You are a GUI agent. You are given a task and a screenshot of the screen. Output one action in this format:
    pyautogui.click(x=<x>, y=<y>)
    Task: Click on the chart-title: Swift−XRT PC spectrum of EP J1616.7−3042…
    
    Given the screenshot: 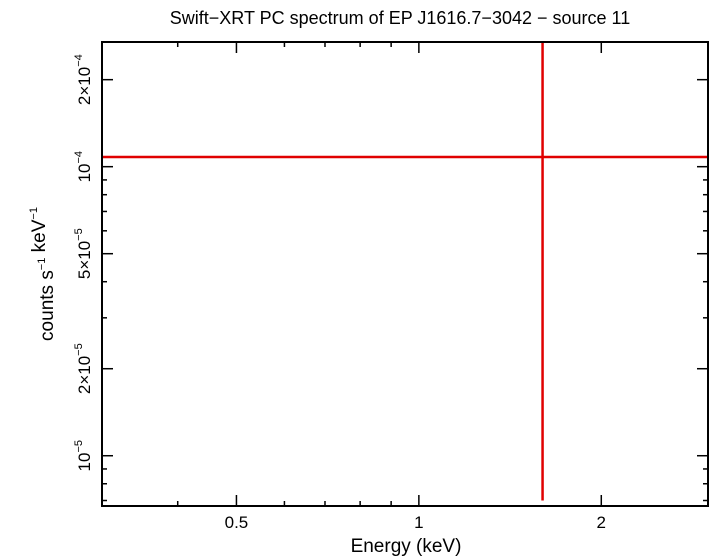 What is the action you would take?
    pyautogui.click(x=400, y=18)
    